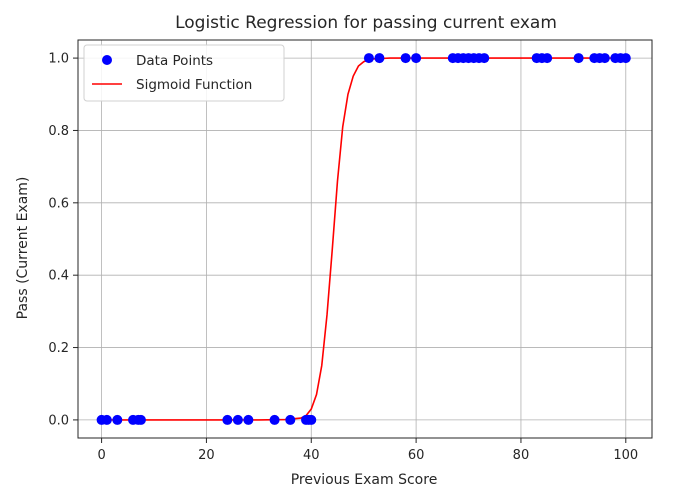 Image resolution: width=698 pixels, height=497 pixels. I want to click on legend-label-data-points: Data Points, so click(174, 61).